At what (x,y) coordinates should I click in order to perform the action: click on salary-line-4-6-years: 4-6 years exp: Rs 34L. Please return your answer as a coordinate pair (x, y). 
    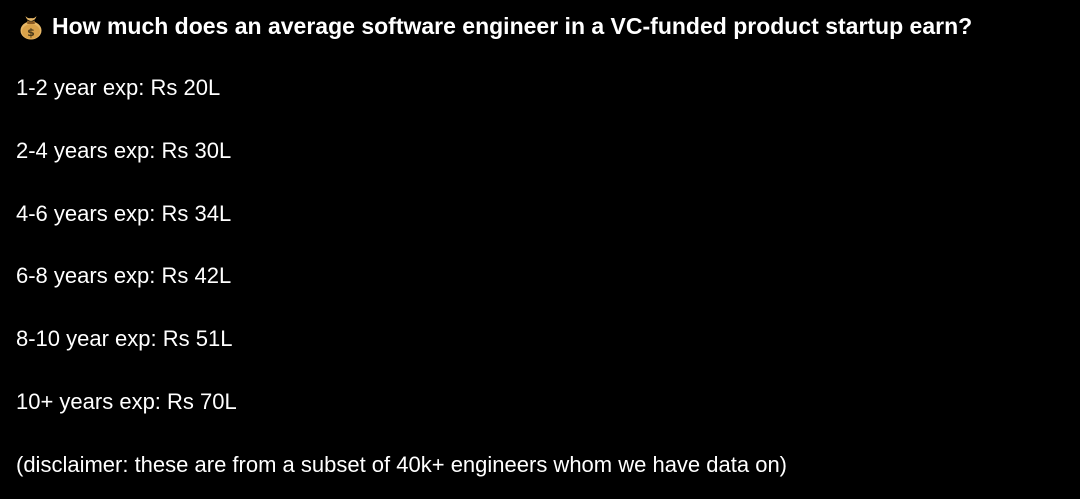
    Looking at the image, I should click on (124, 213).